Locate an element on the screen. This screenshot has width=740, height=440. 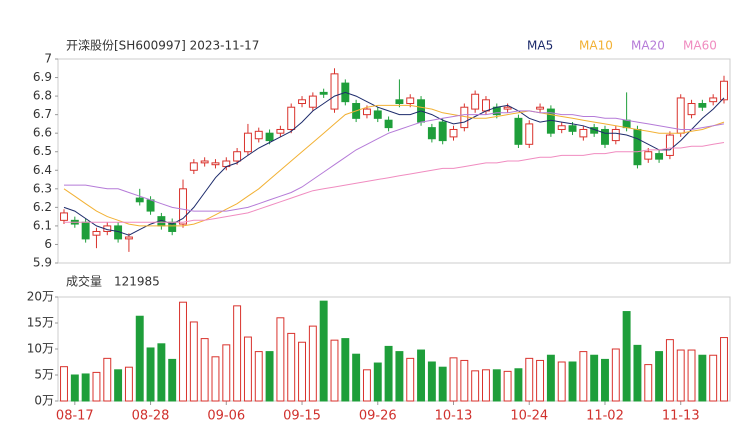
y-tick-label: 6.1 is located at coordinates (42, 225).